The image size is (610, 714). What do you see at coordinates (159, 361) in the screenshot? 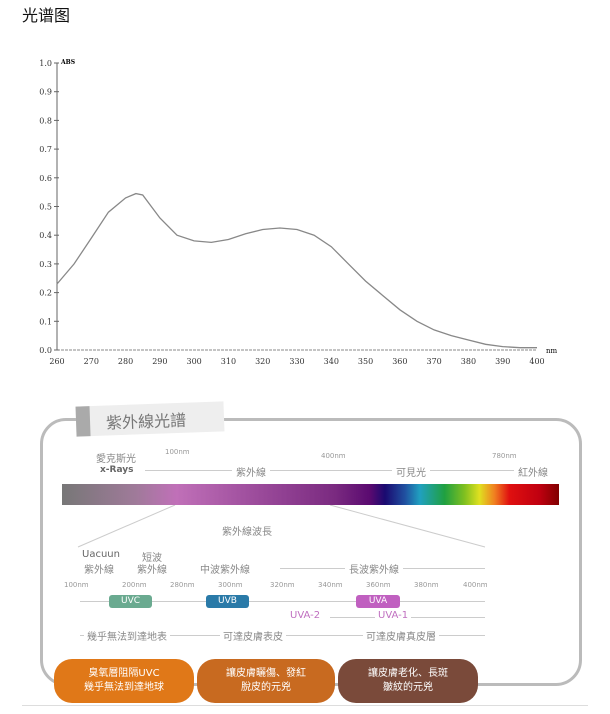
I see `x-tick-label: 290` at bounding box center [159, 361].